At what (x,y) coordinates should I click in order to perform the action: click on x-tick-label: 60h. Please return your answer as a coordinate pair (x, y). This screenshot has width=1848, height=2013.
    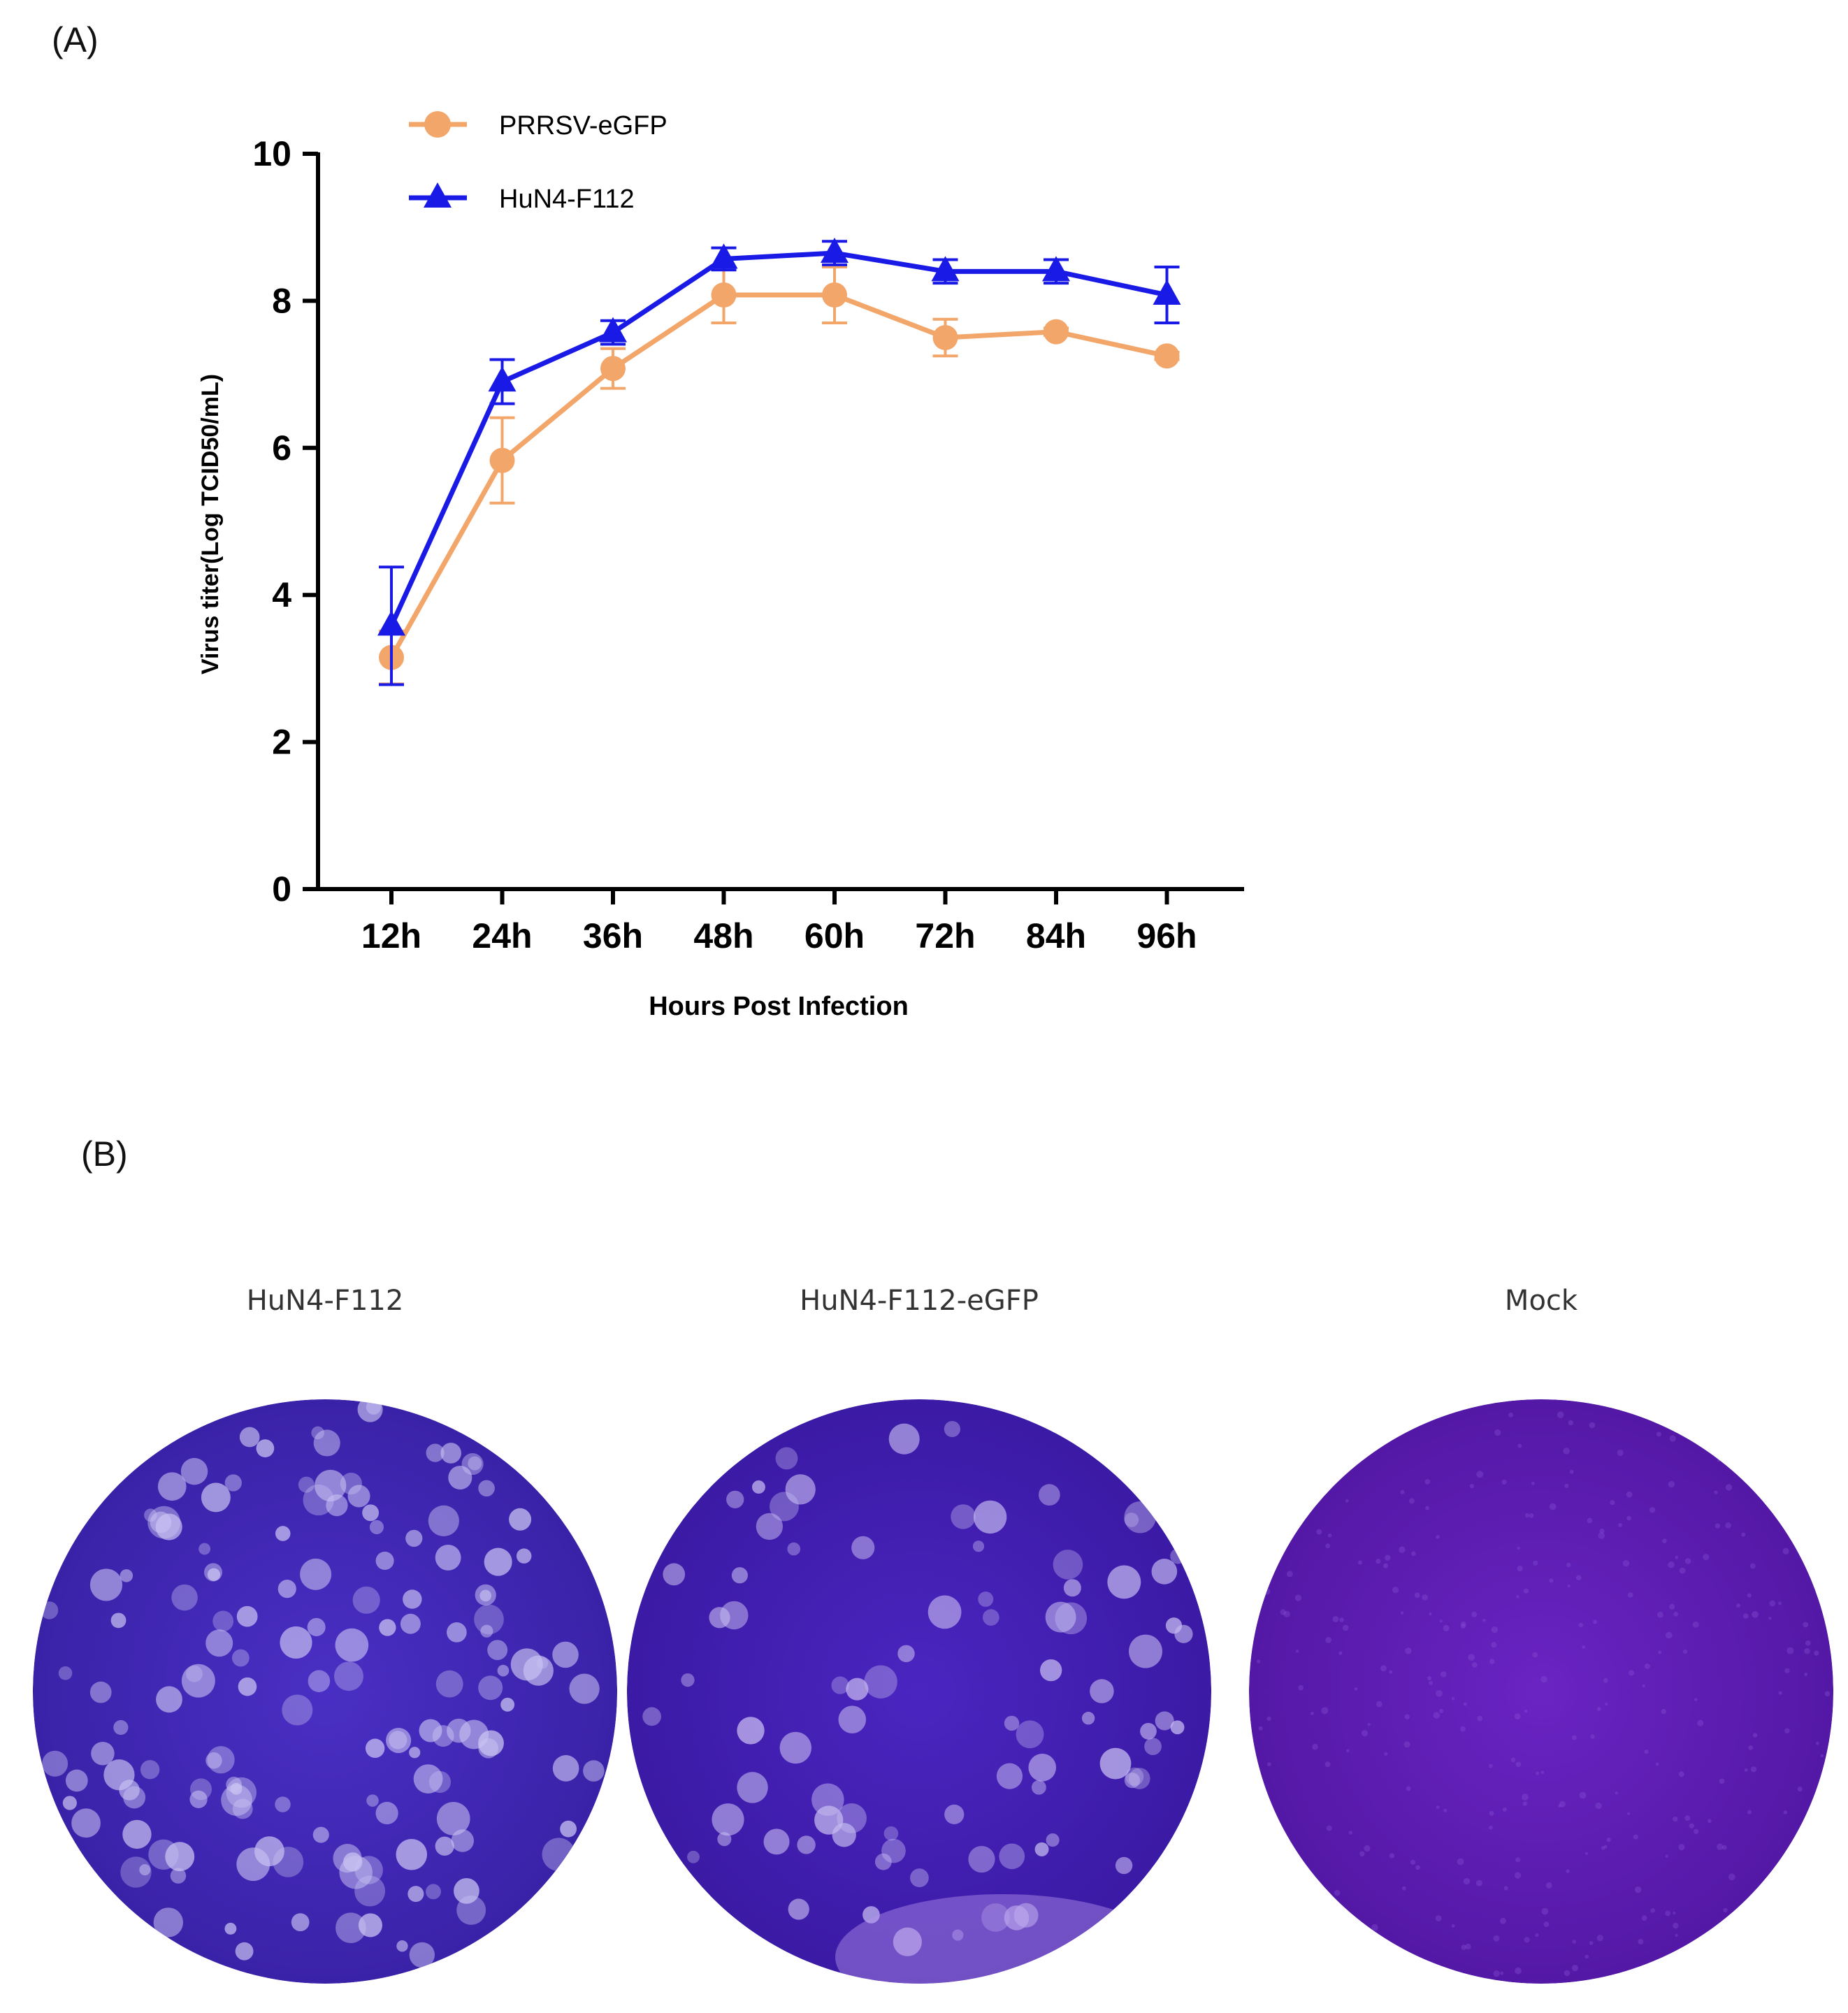
    Looking at the image, I should click on (834, 936).